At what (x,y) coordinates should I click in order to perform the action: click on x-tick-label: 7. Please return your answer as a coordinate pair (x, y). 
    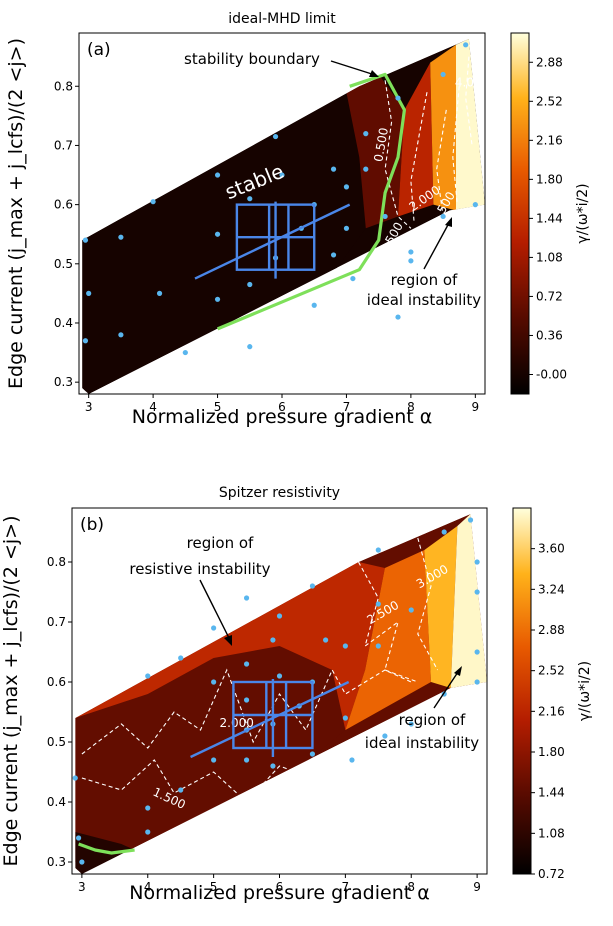
    Looking at the image, I should click on (346, 887).